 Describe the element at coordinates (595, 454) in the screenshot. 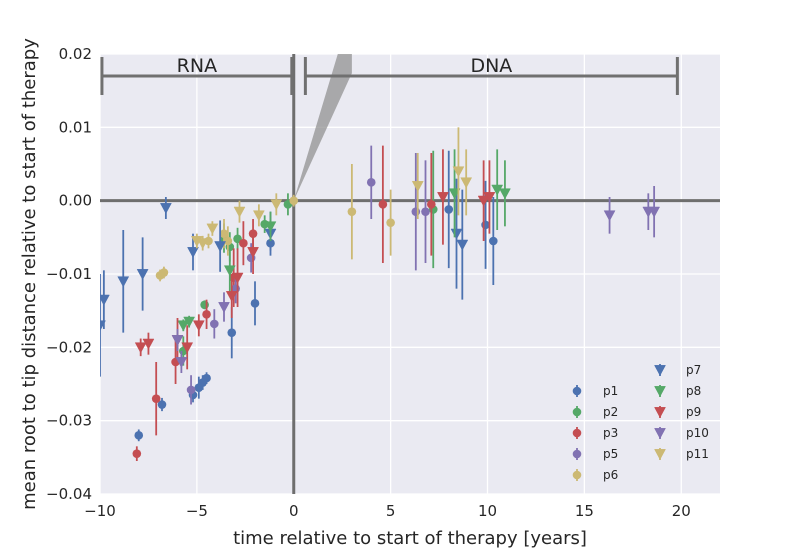

I see `legend-entry-p5: p5` at that location.